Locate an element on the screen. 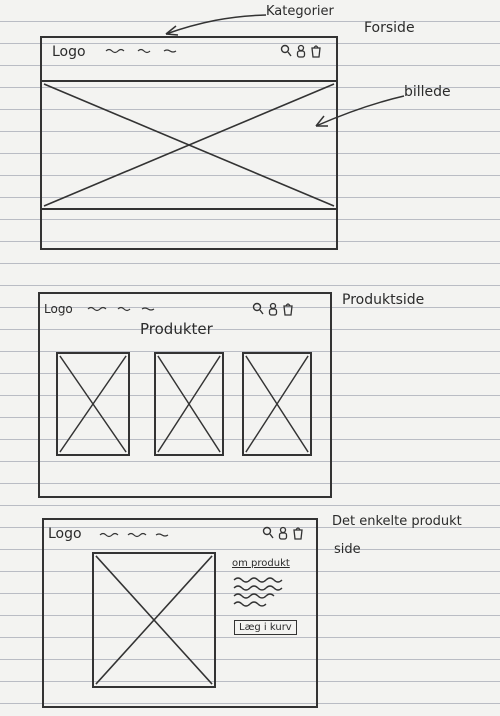  forside-header-icons is located at coordinates (301, 51).